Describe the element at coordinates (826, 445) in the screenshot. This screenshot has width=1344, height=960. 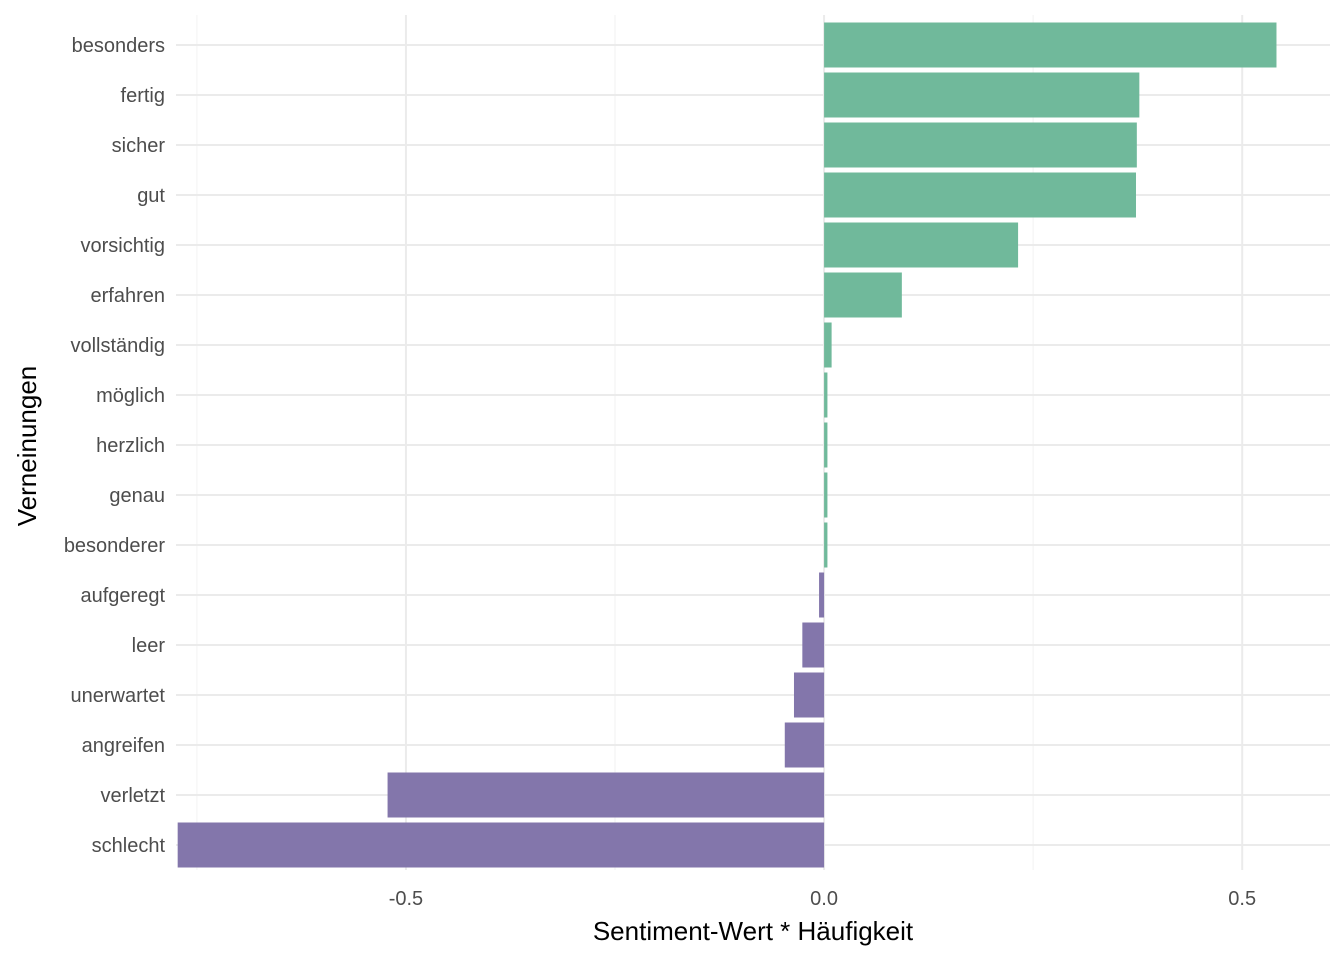
I see `bar-herzlich` at that location.